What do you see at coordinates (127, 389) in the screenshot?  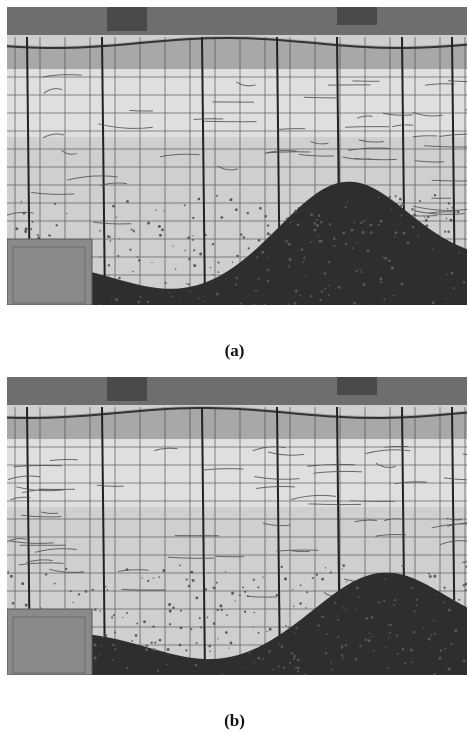 I see `top-bracket-left` at bounding box center [127, 389].